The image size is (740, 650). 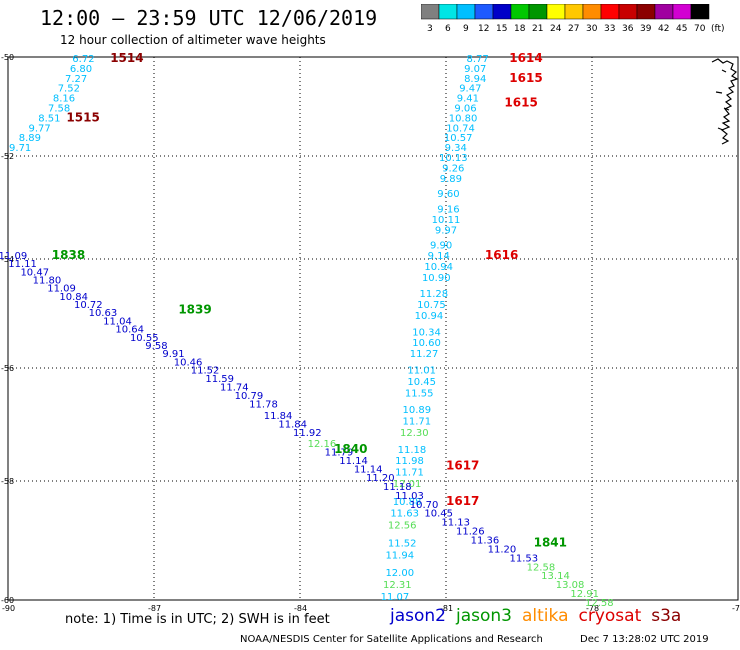 I want to click on satellite-legend-item: cryosat, so click(x=610, y=616).